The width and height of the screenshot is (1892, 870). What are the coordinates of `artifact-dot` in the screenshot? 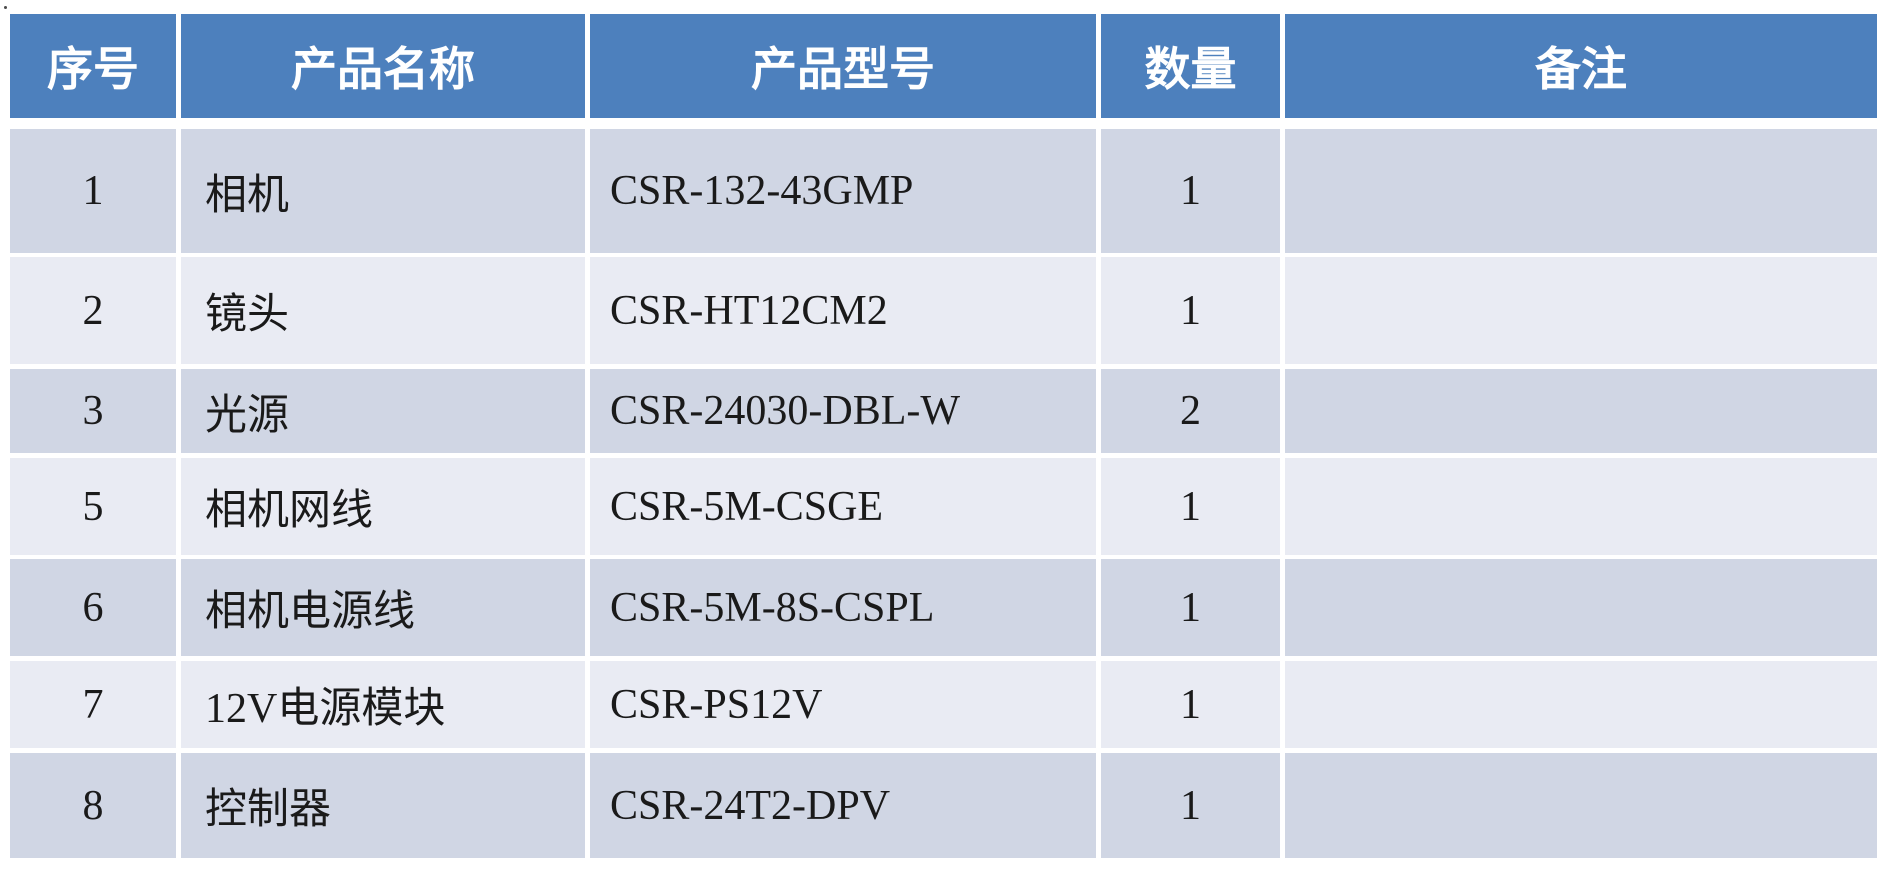 It's located at (5, 7).